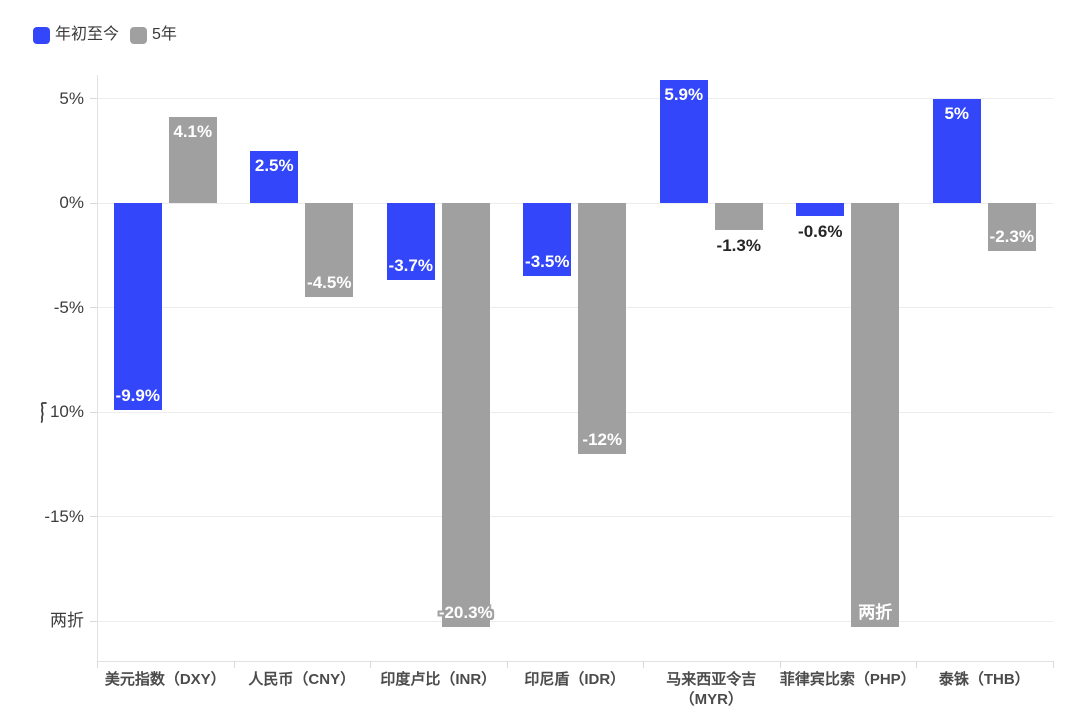 This screenshot has height=726, width=1080. I want to click on x-axis-category-label: 马来西亚令吉 （MYR）, so click(711, 690).